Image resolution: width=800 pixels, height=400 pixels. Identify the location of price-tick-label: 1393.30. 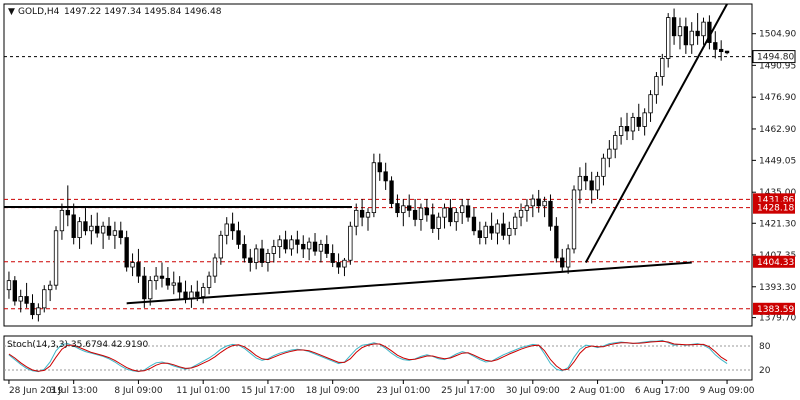
(777, 288).